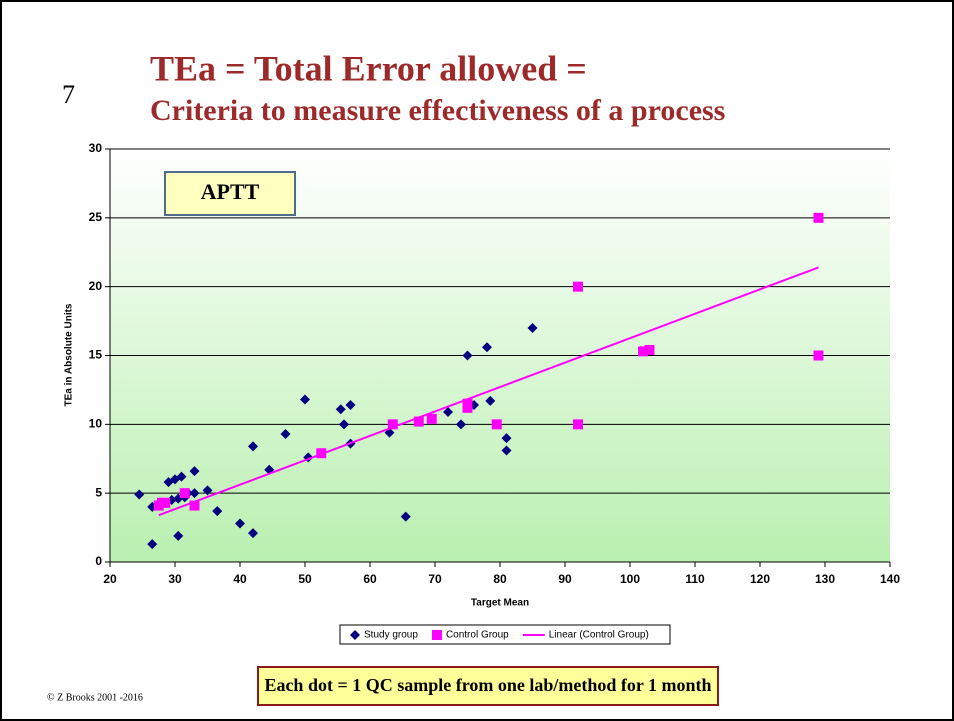 The image size is (954, 721). Describe the element at coordinates (599, 635) in the screenshot. I see `legend-label: Linear (Control Group)` at that location.